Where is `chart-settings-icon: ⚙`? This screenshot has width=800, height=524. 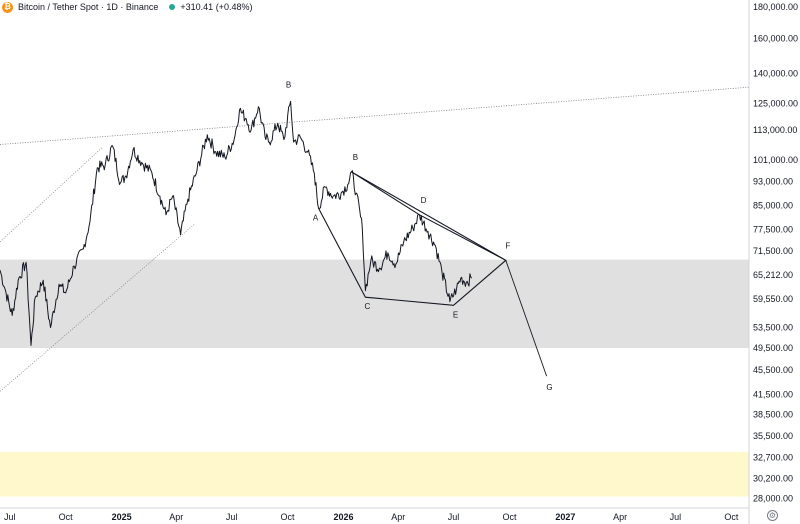
chart-settings-icon: ⚙ is located at coordinates (772, 515).